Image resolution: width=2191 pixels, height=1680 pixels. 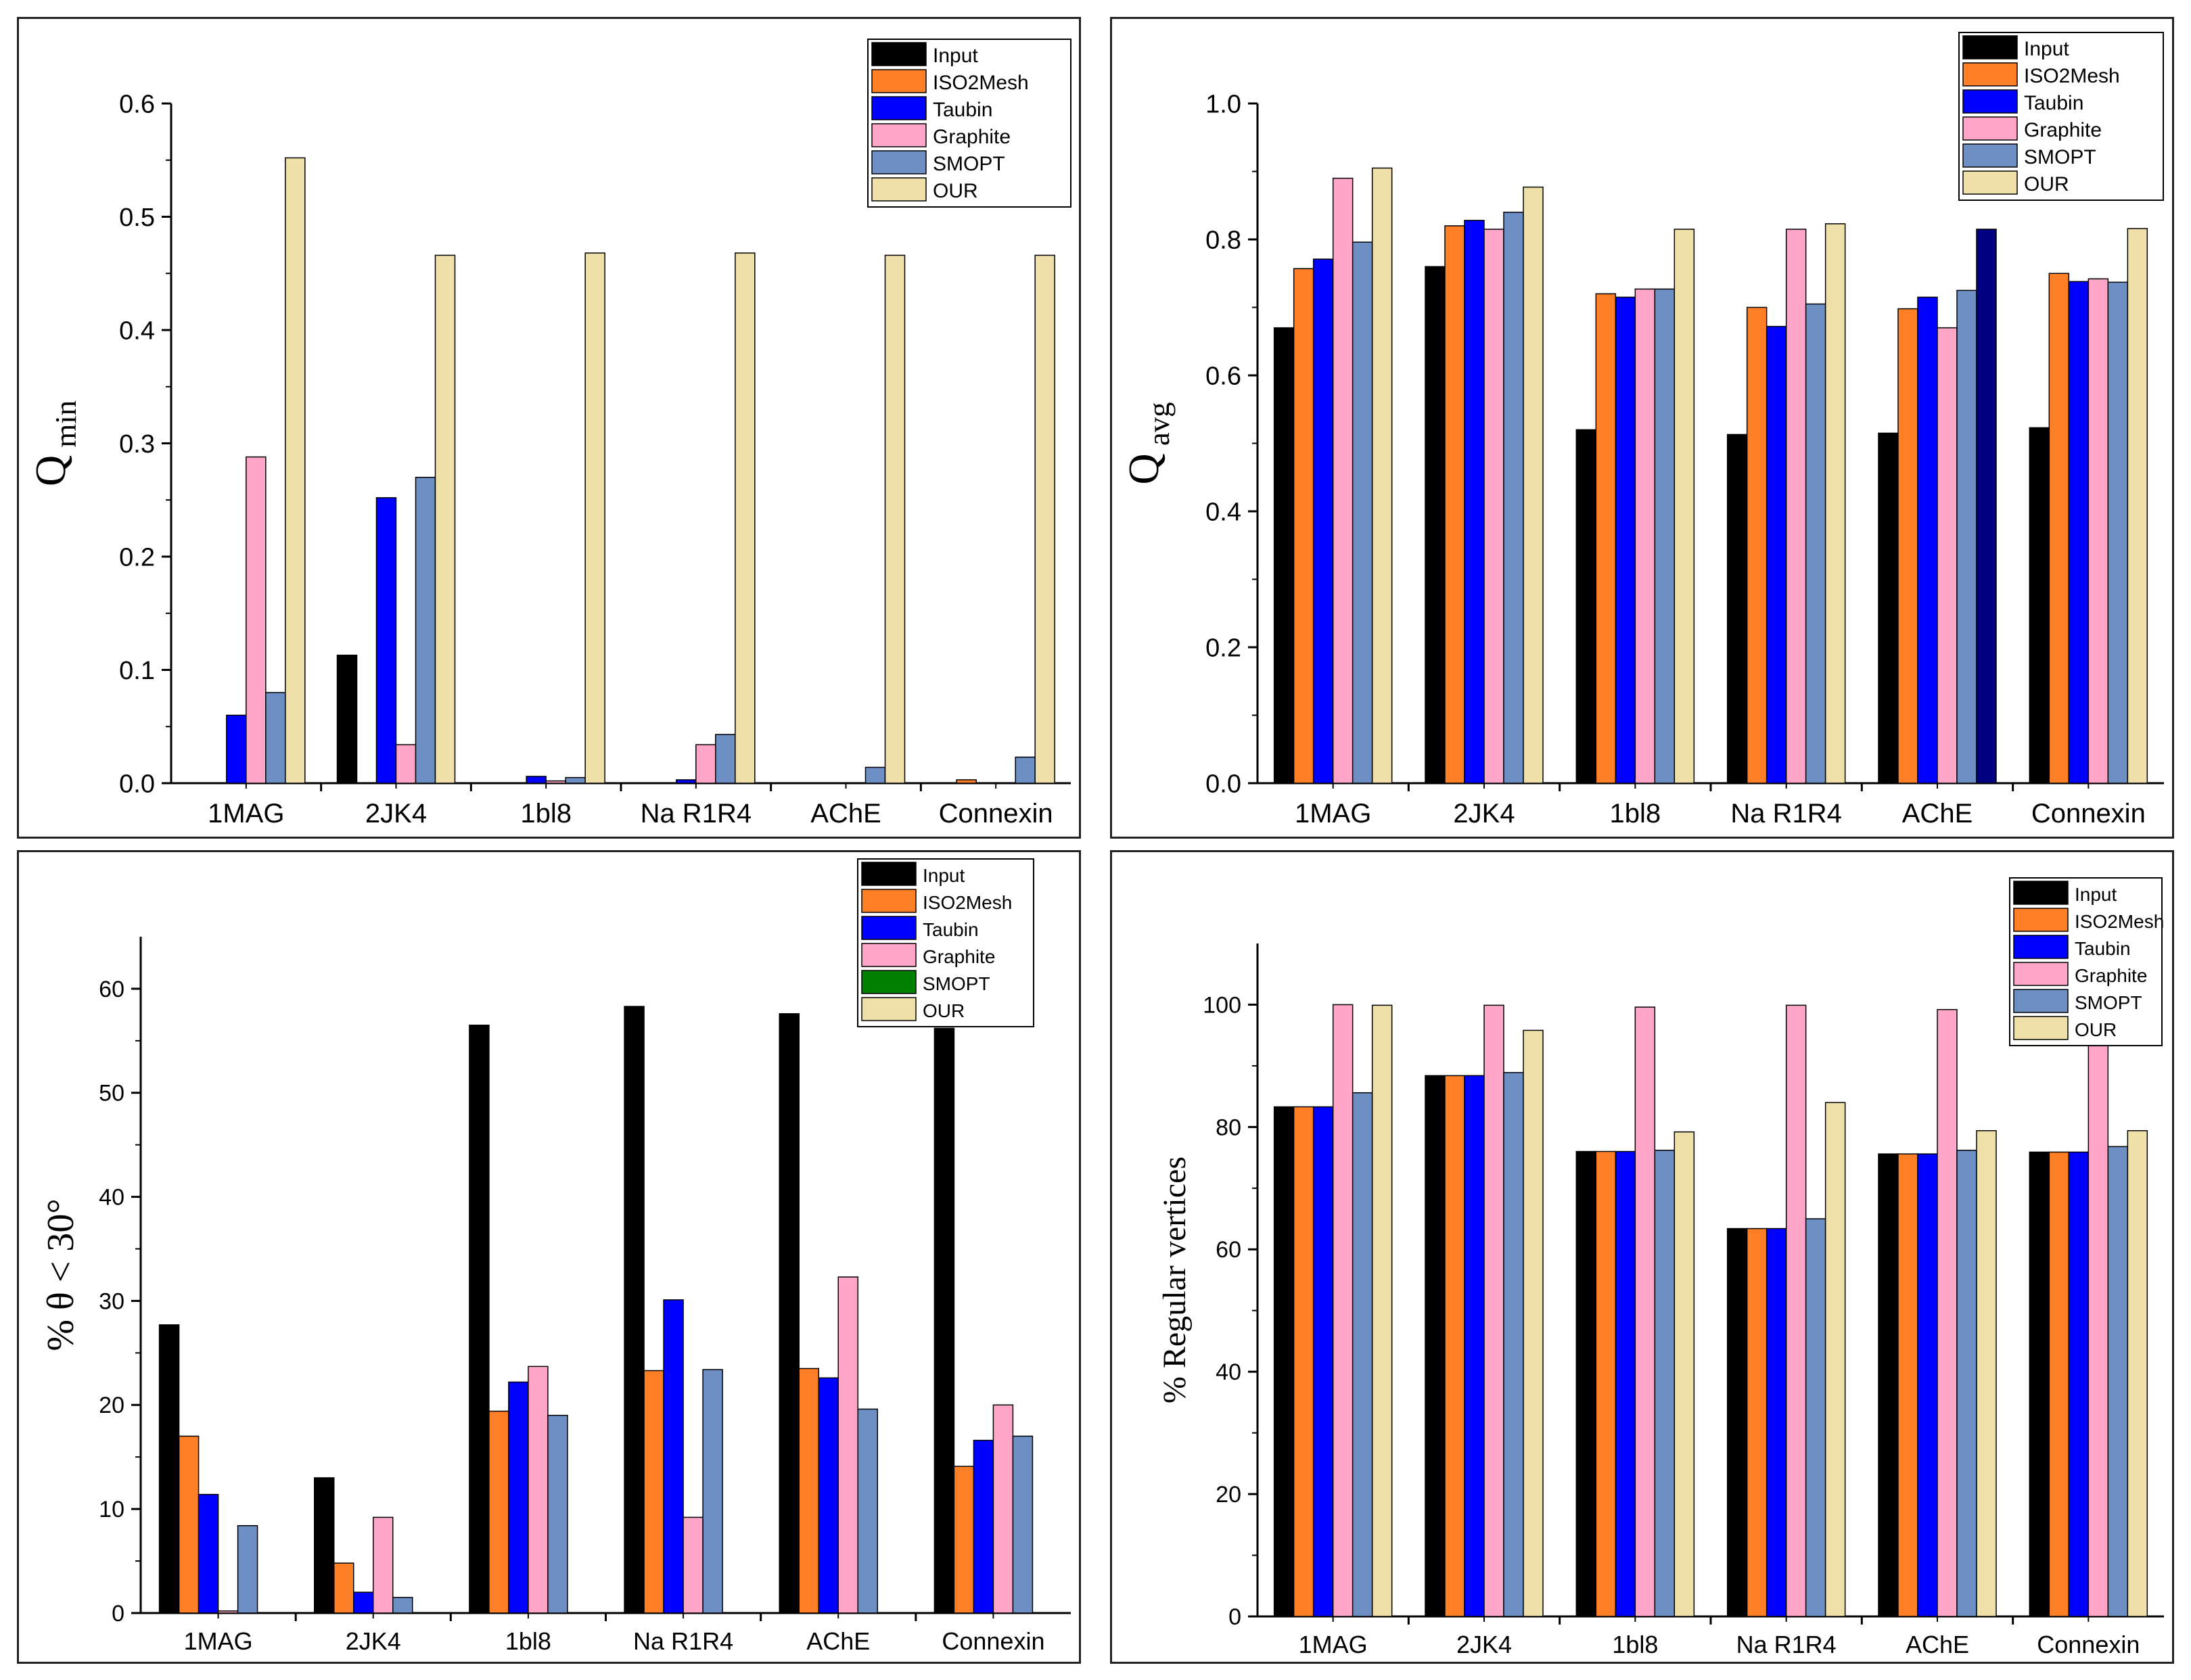 What do you see at coordinates (295, 471) in the screenshot?
I see `bar-our-1mag` at bounding box center [295, 471].